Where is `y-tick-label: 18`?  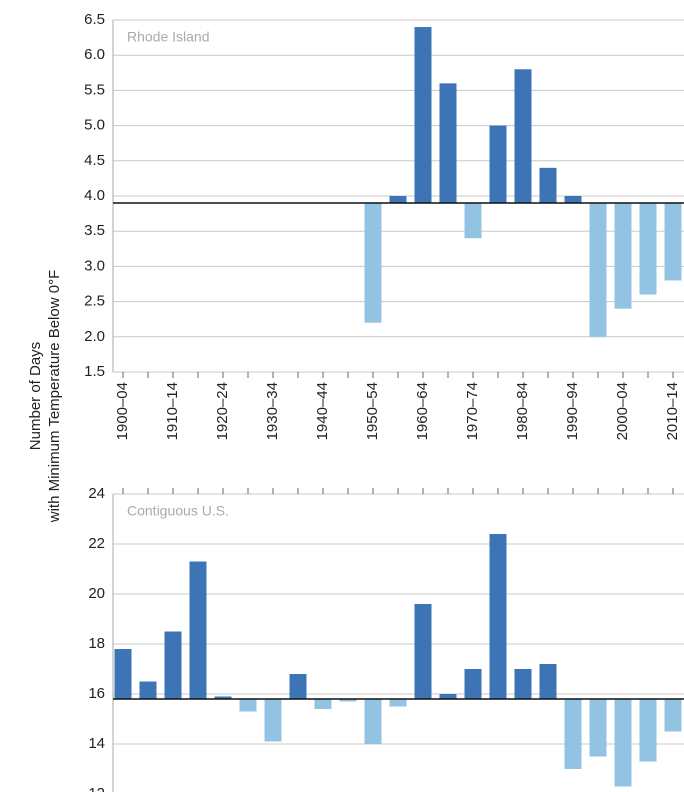 y-tick-label: 18 is located at coordinates (96, 643).